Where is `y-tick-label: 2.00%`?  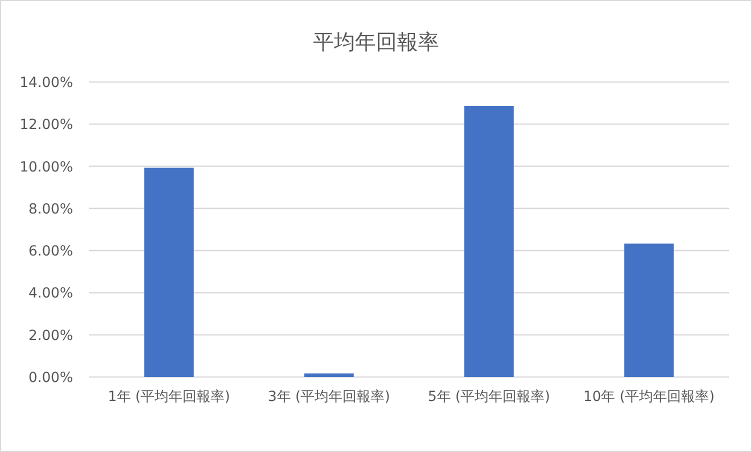 y-tick-label: 2.00% is located at coordinates (50, 336).